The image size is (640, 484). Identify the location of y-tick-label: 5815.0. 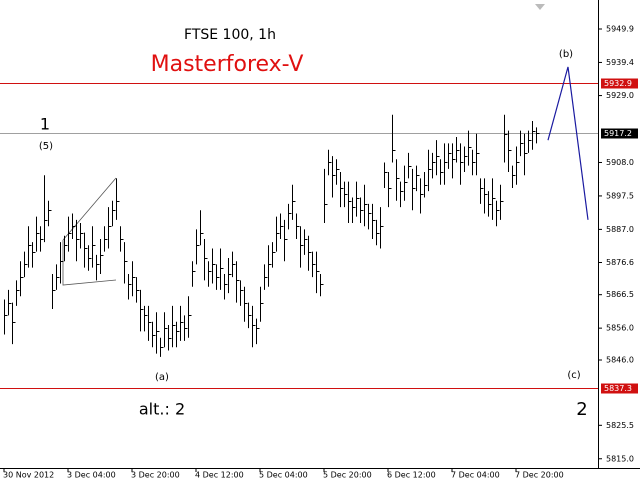
(620, 458).